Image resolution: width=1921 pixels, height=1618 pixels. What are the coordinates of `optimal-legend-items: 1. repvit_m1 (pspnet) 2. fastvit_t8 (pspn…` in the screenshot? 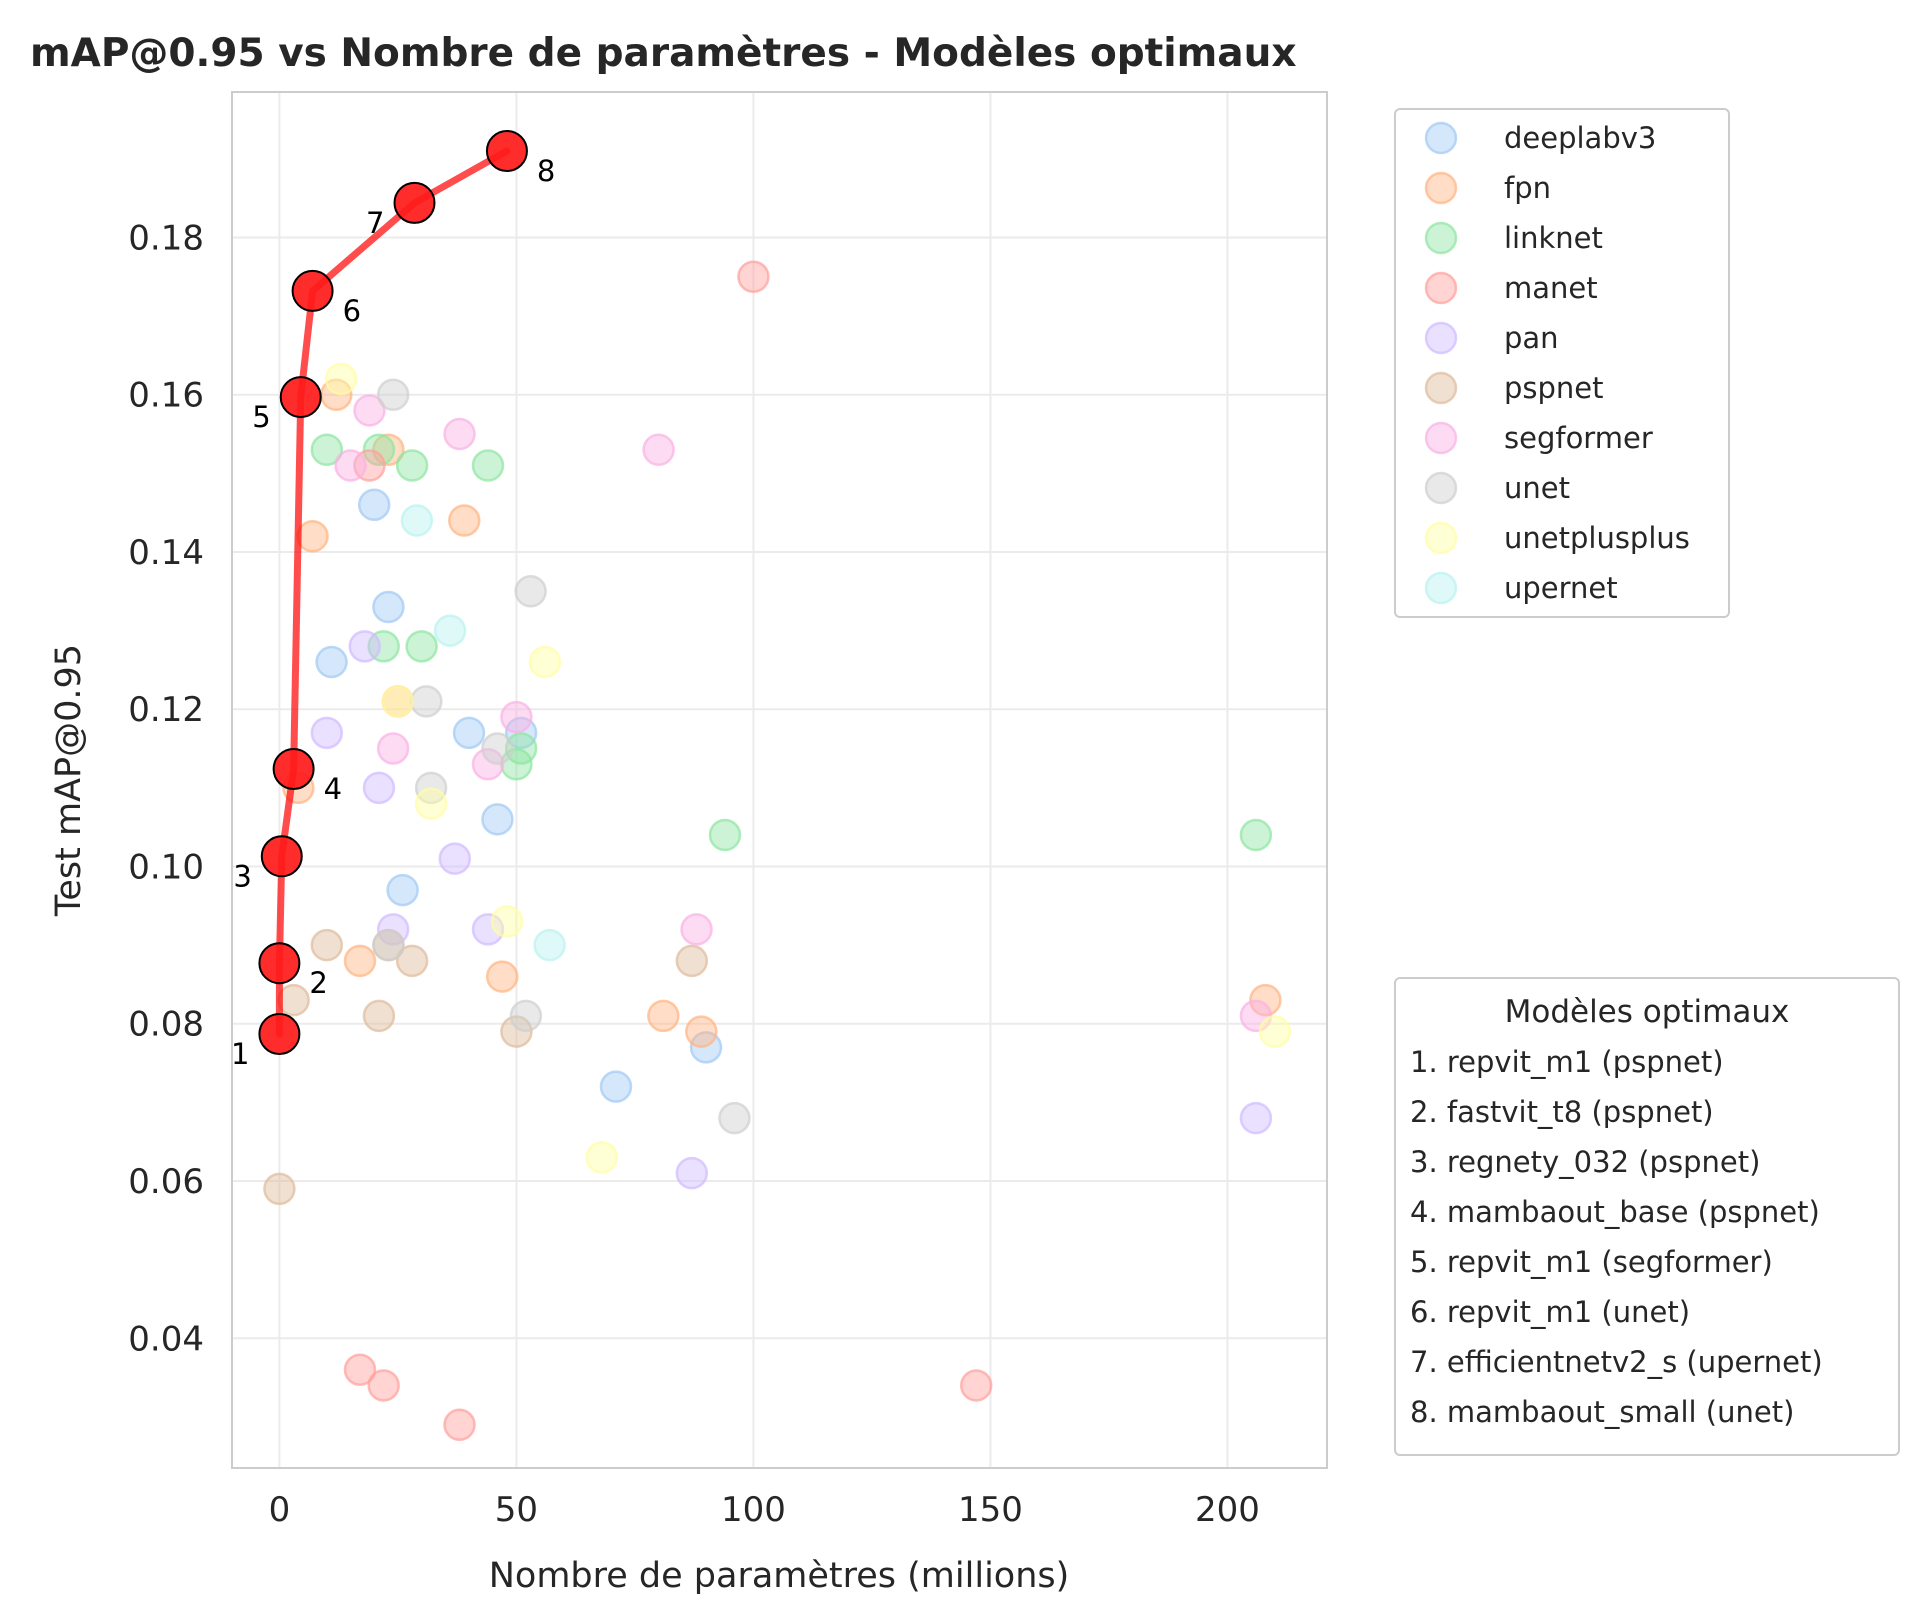 It's located at (1616, 1237).